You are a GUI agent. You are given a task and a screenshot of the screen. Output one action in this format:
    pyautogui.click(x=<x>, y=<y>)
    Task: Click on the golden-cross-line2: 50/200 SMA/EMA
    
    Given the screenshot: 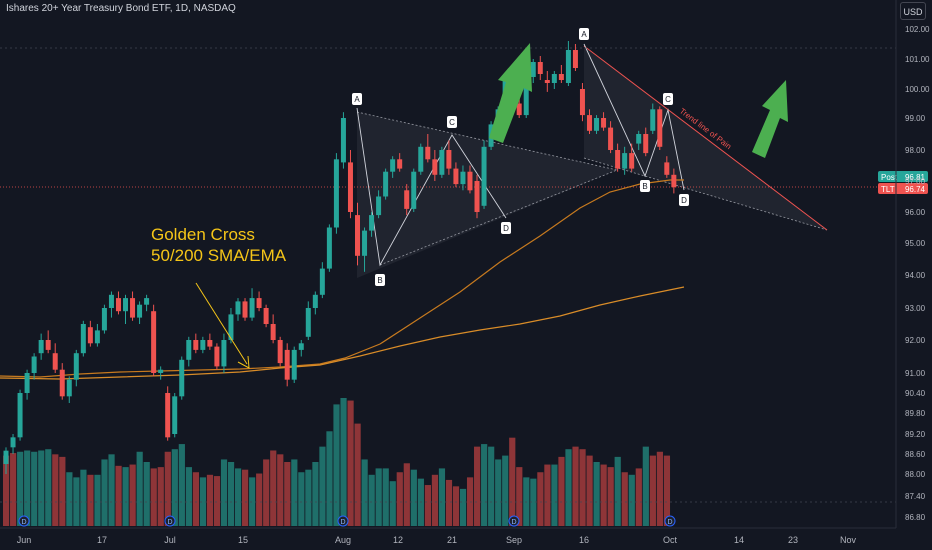 What is the action you would take?
    pyautogui.click(x=219, y=255)
    